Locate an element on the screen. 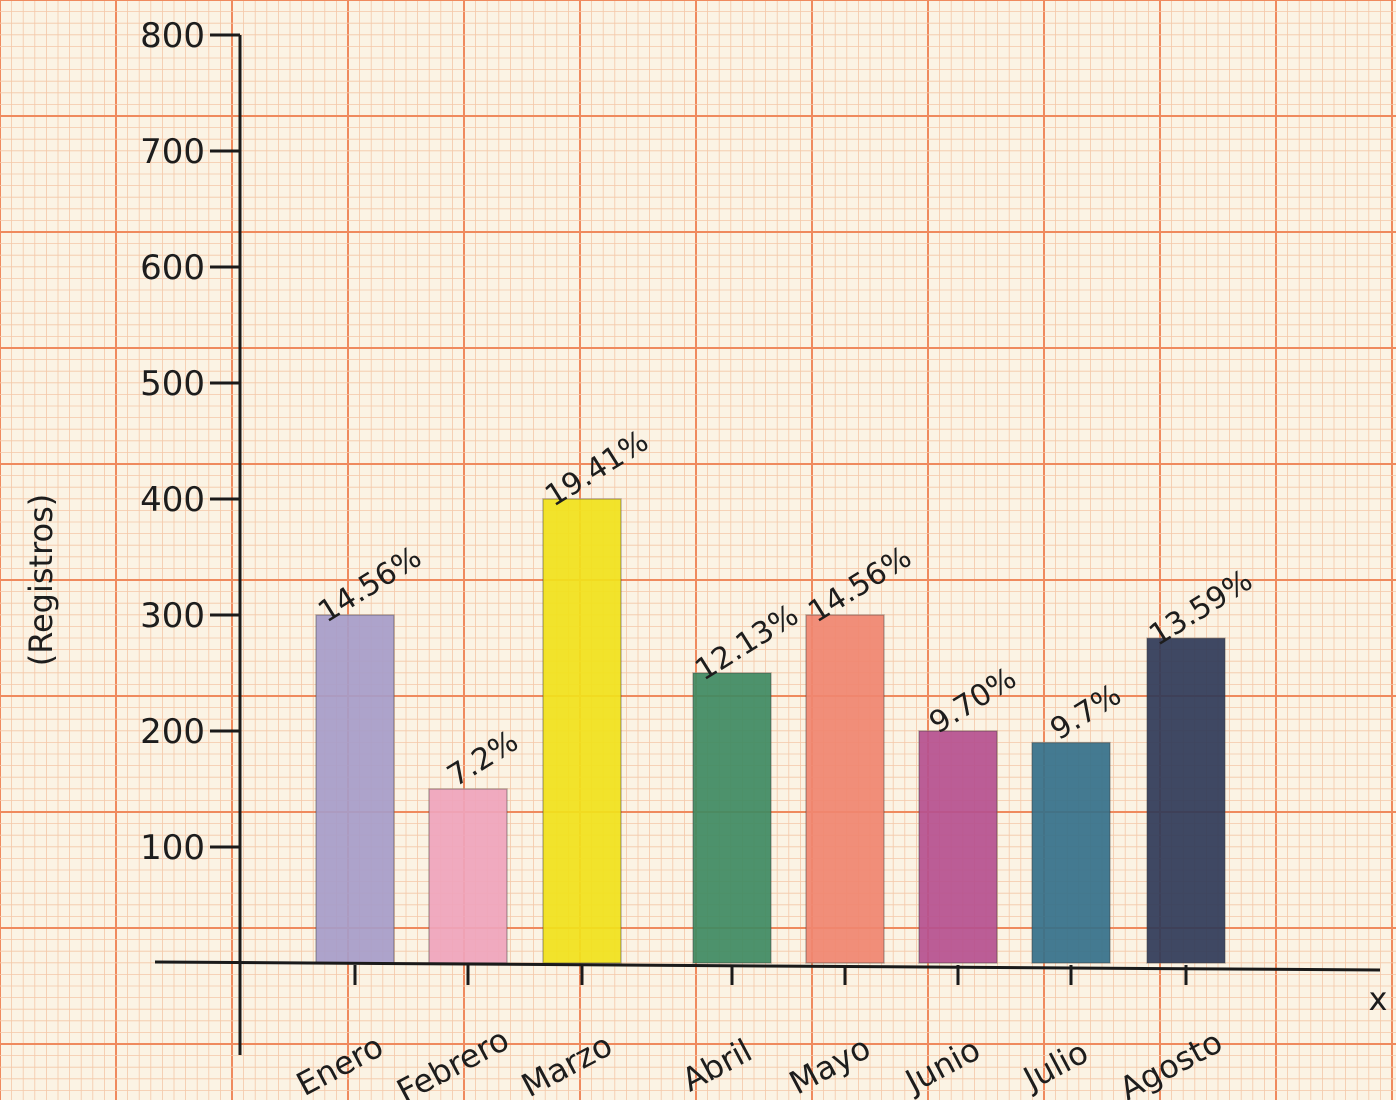 The height and width of the screenshot is (1100, 1396). x-axis-end-label: x is located at coordinates (1378, 999).